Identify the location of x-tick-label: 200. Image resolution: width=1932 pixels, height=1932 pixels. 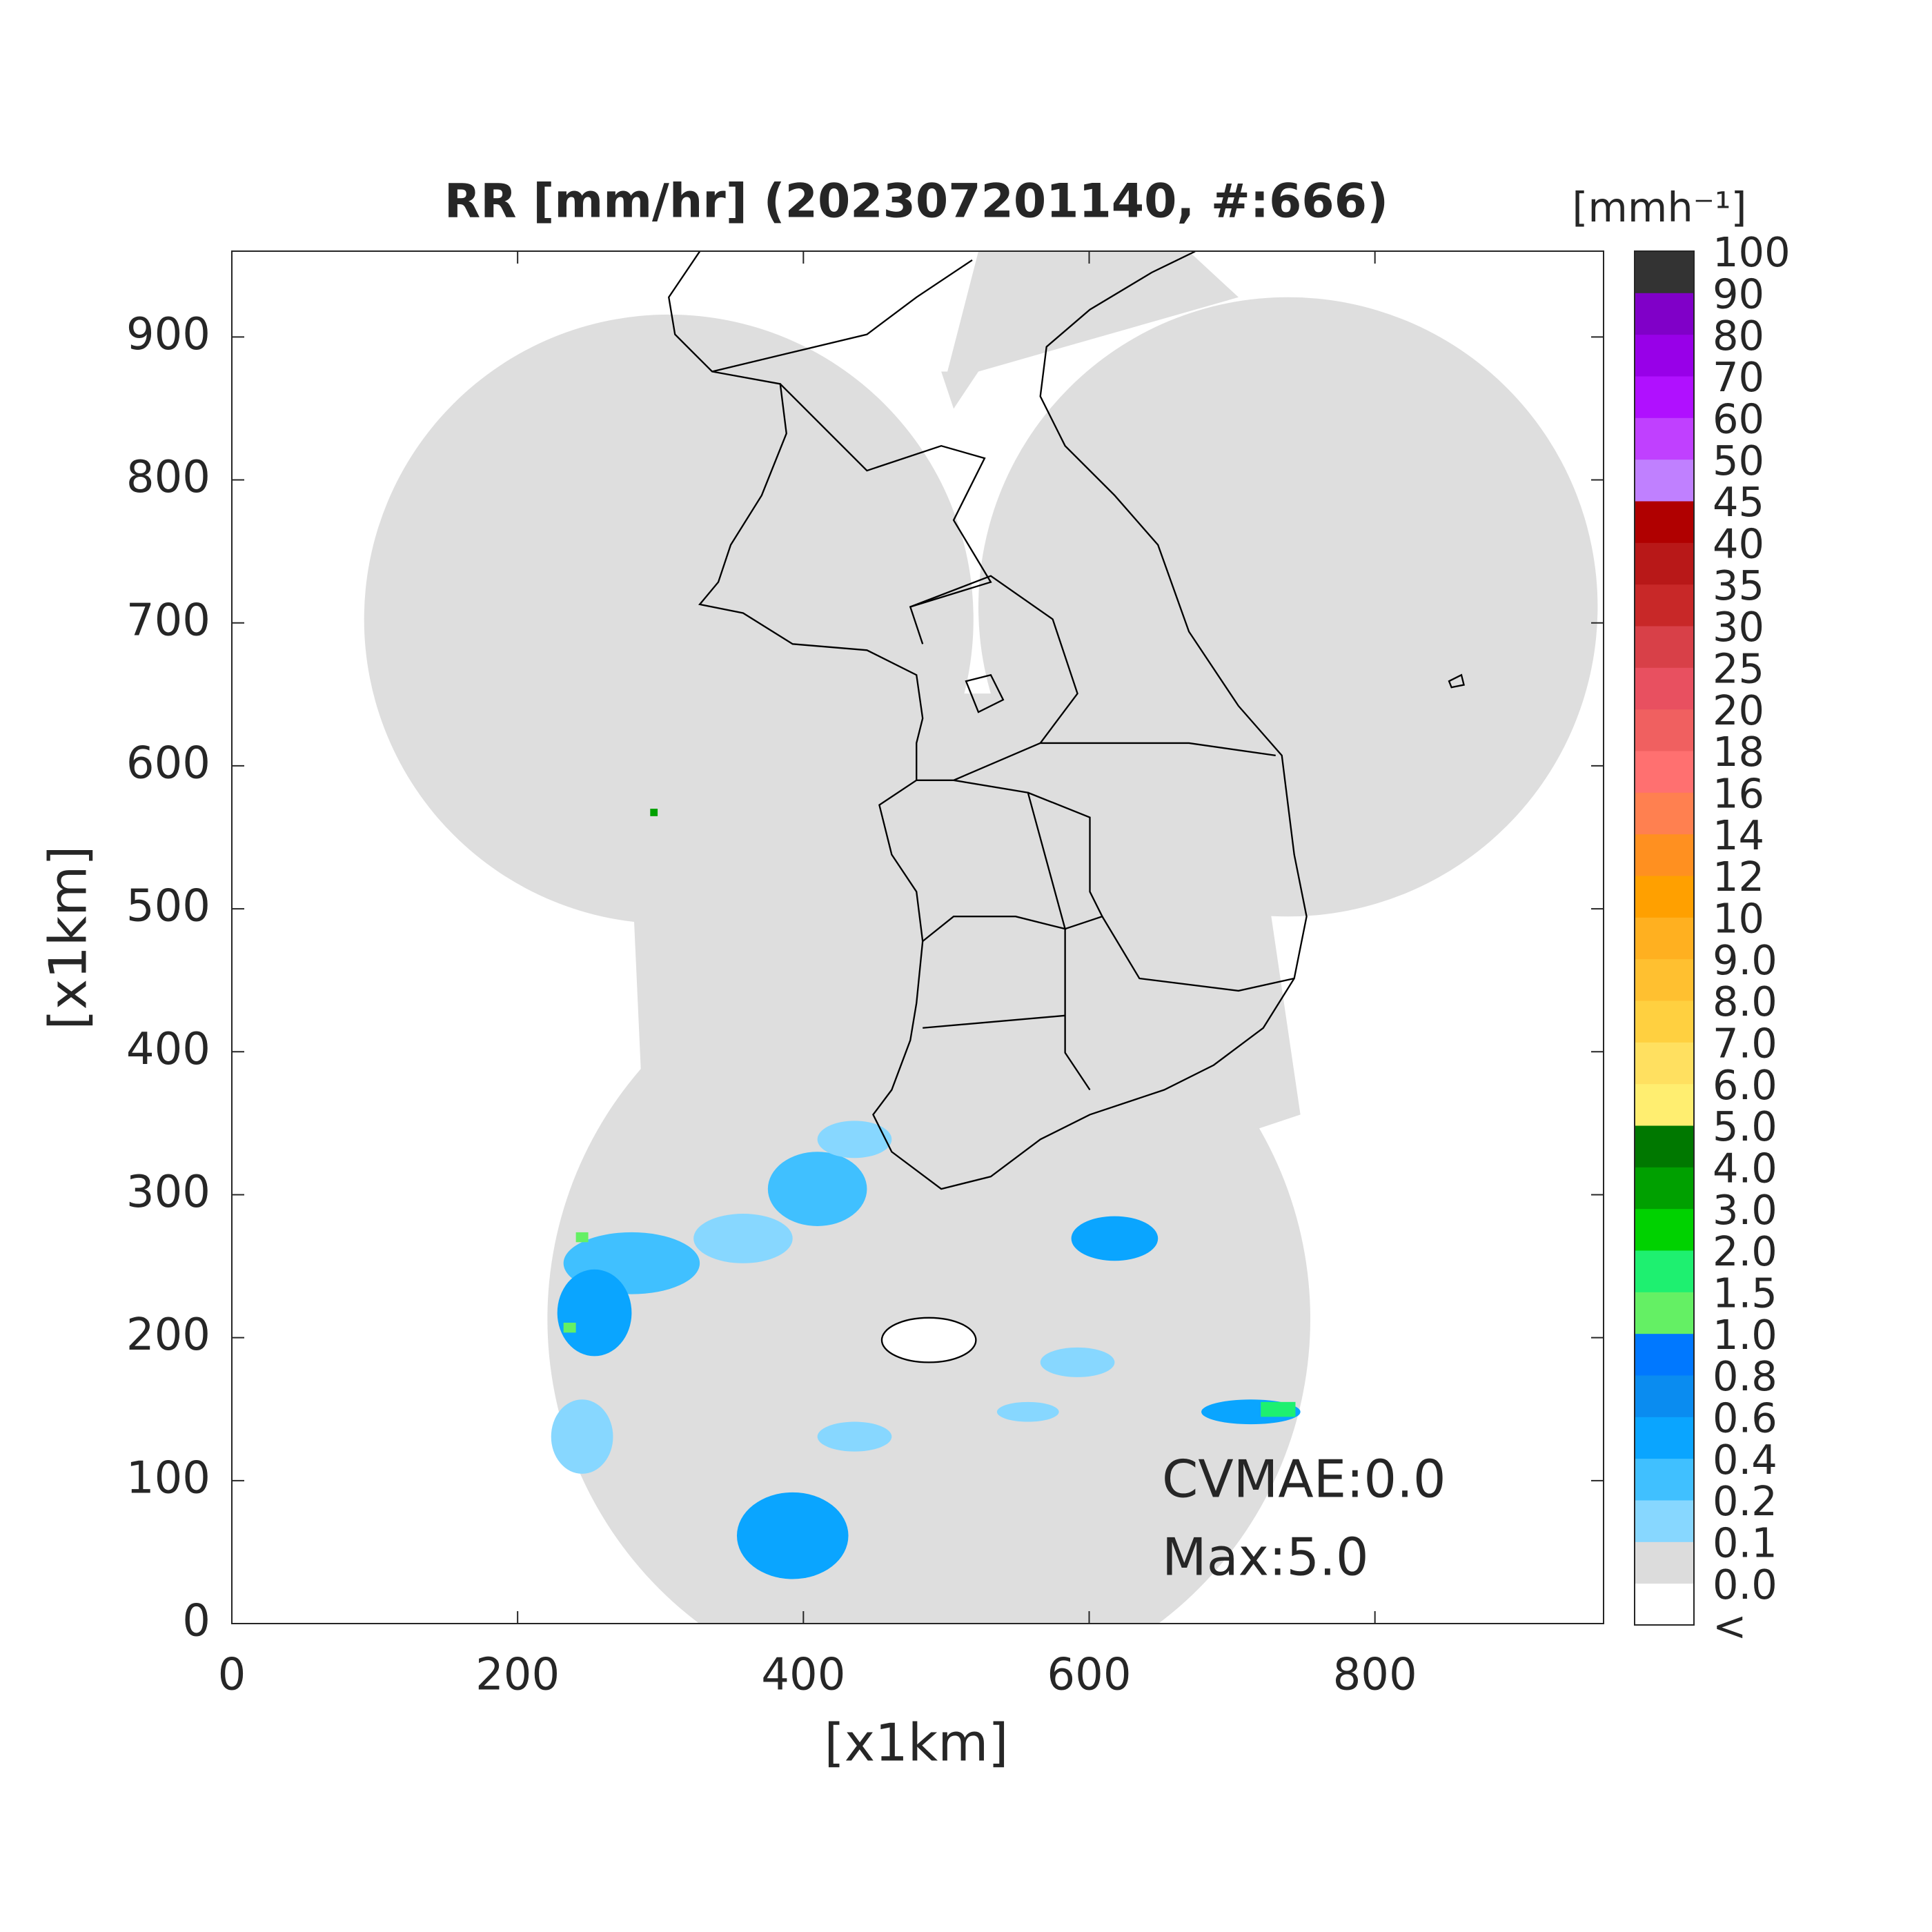
(517, 1675).